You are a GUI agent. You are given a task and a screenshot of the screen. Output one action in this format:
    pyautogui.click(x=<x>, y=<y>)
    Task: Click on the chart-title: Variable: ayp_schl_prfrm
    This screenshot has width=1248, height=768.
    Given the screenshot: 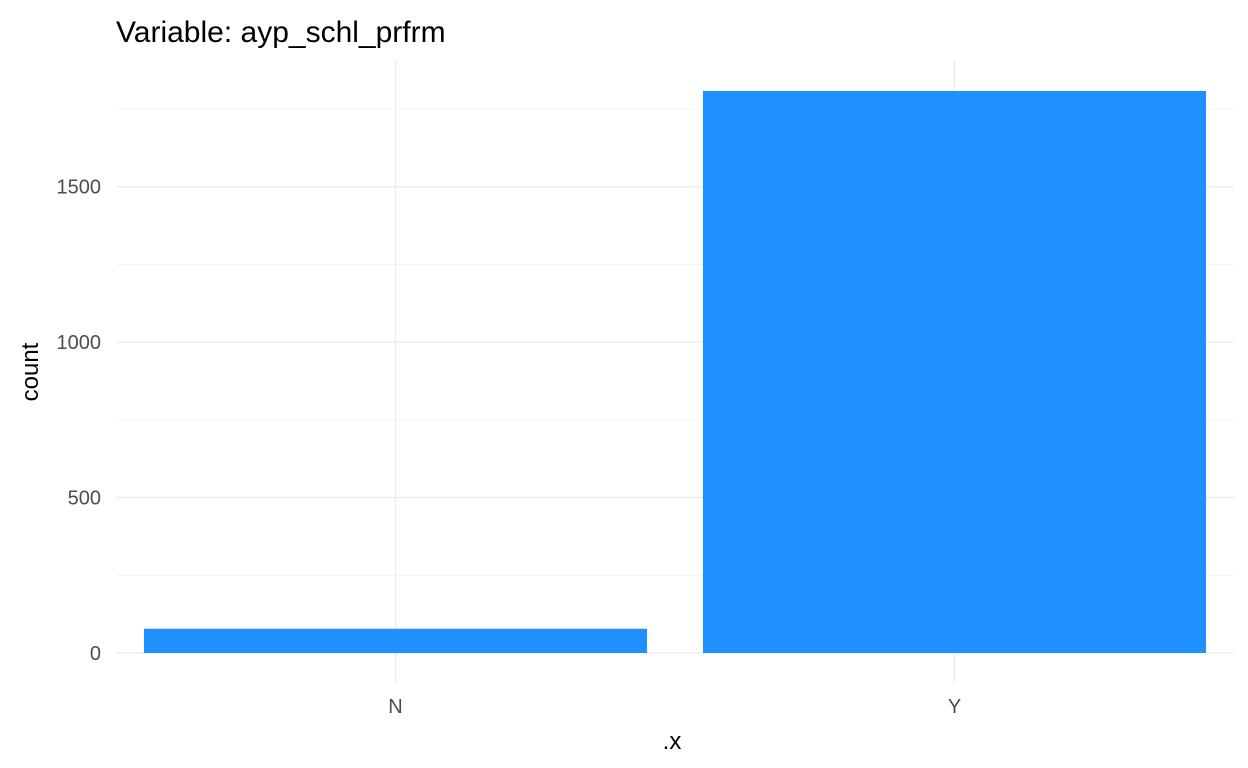 What is the action you would take?
    pyautogui.click(x=281, y=32)
    